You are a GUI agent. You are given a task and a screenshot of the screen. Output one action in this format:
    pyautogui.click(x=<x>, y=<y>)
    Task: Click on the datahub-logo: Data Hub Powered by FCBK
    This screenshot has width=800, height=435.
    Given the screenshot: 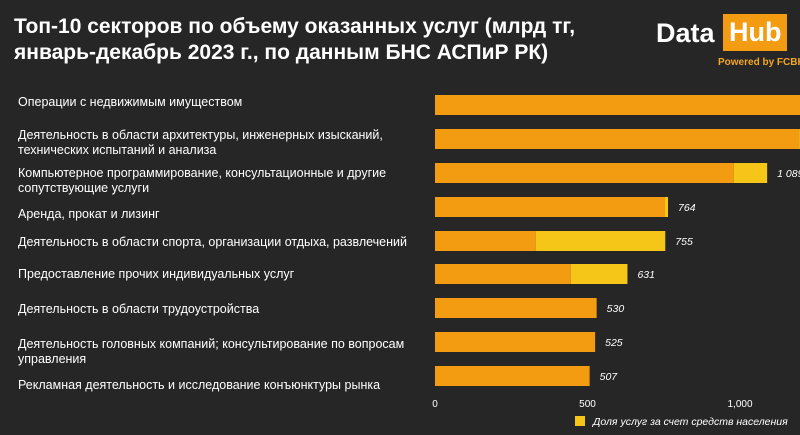 What is the action you would take?
    pyautogui.click(x=728, y=41)
    